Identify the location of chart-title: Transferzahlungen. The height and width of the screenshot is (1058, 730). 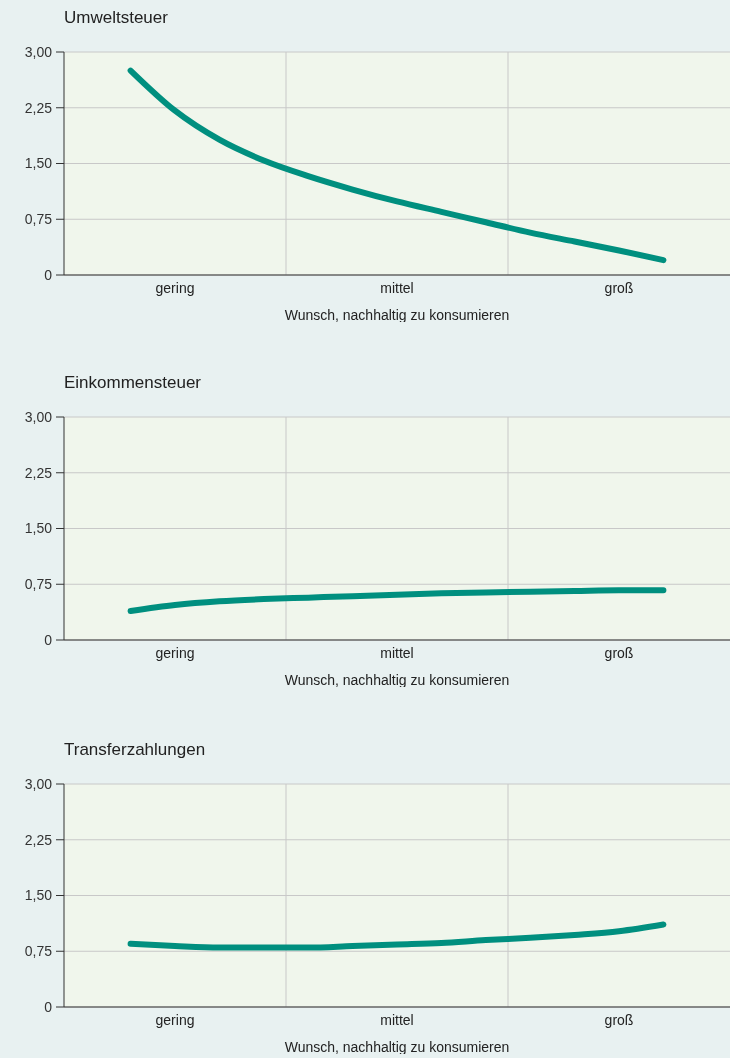
(135, 750).